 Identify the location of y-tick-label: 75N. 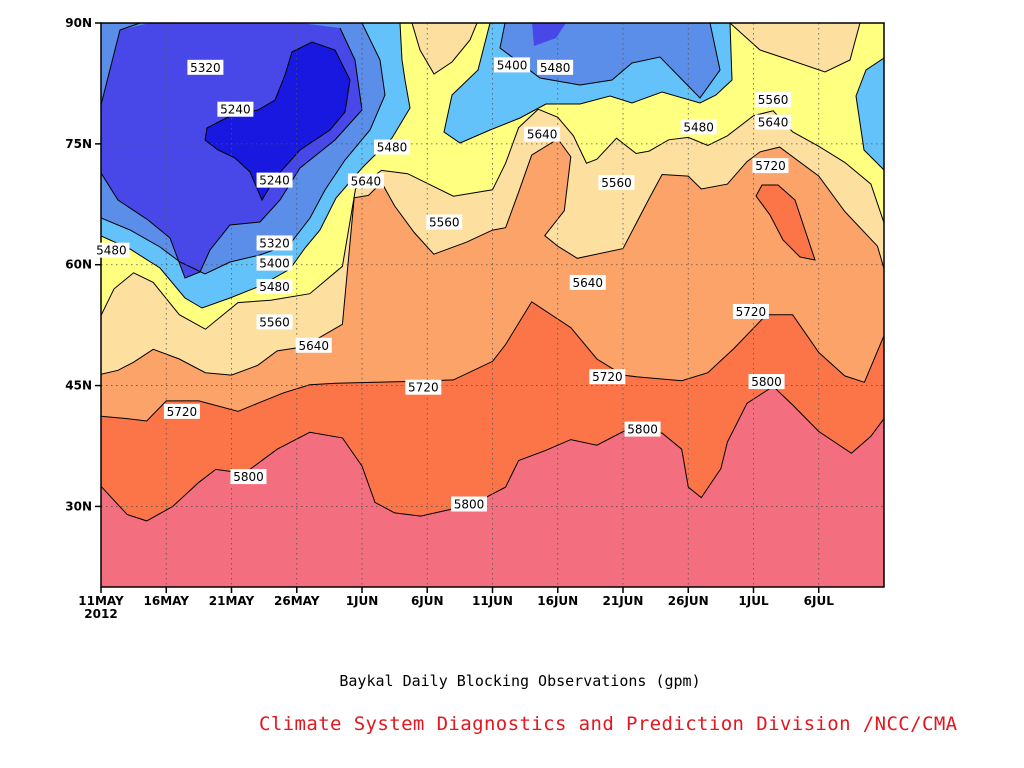
(78, 144).